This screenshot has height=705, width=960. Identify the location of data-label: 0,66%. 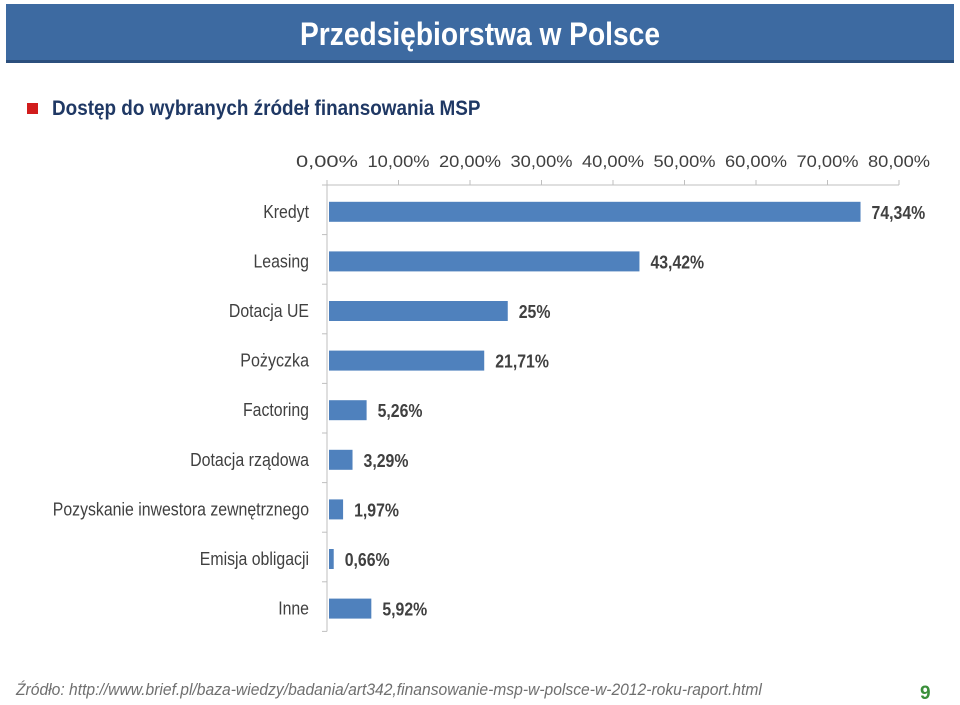
(367, 560).